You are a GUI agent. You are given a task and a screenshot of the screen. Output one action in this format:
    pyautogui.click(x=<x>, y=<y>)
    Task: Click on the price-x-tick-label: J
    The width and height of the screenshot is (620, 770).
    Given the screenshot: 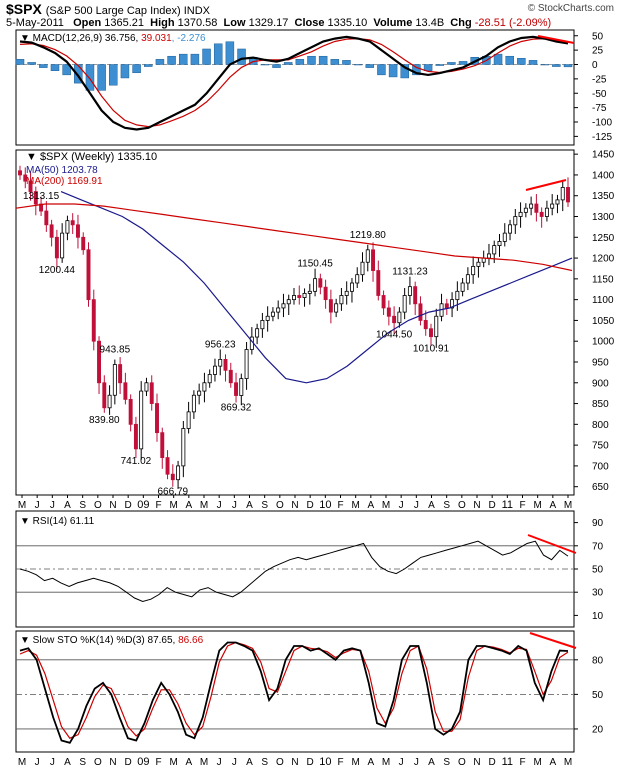 What is the action you would take?
    pyautogui.click(x=52, y=505)
    